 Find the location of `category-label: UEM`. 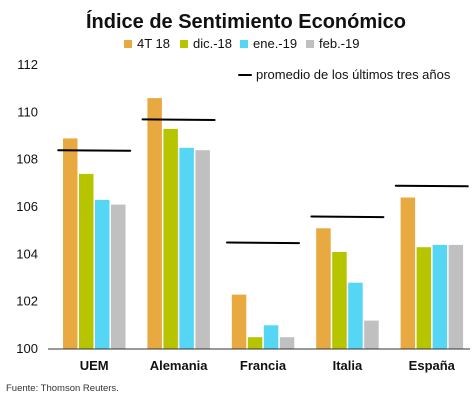

category-label: UEM is located at coordinates (94, 365).